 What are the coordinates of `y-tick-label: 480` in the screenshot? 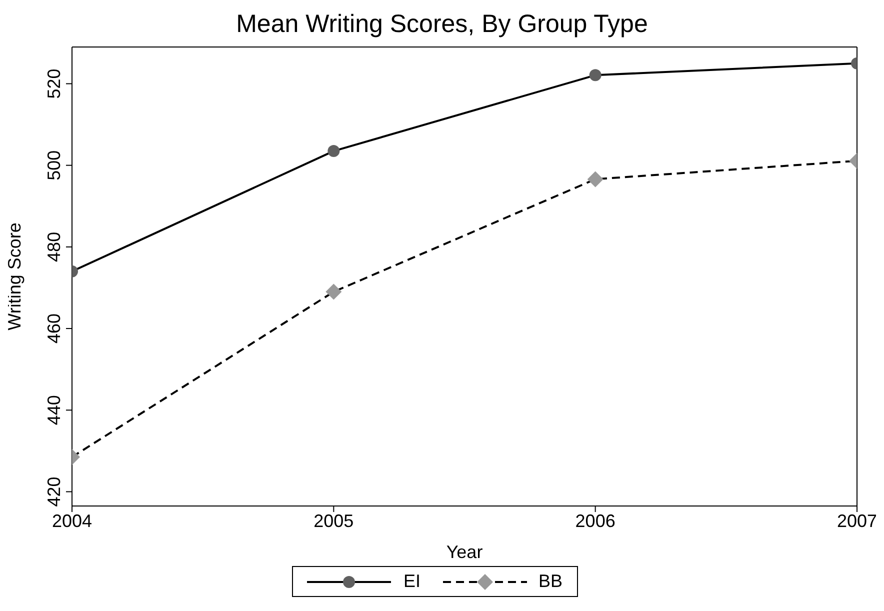 It's located at (54, 247).